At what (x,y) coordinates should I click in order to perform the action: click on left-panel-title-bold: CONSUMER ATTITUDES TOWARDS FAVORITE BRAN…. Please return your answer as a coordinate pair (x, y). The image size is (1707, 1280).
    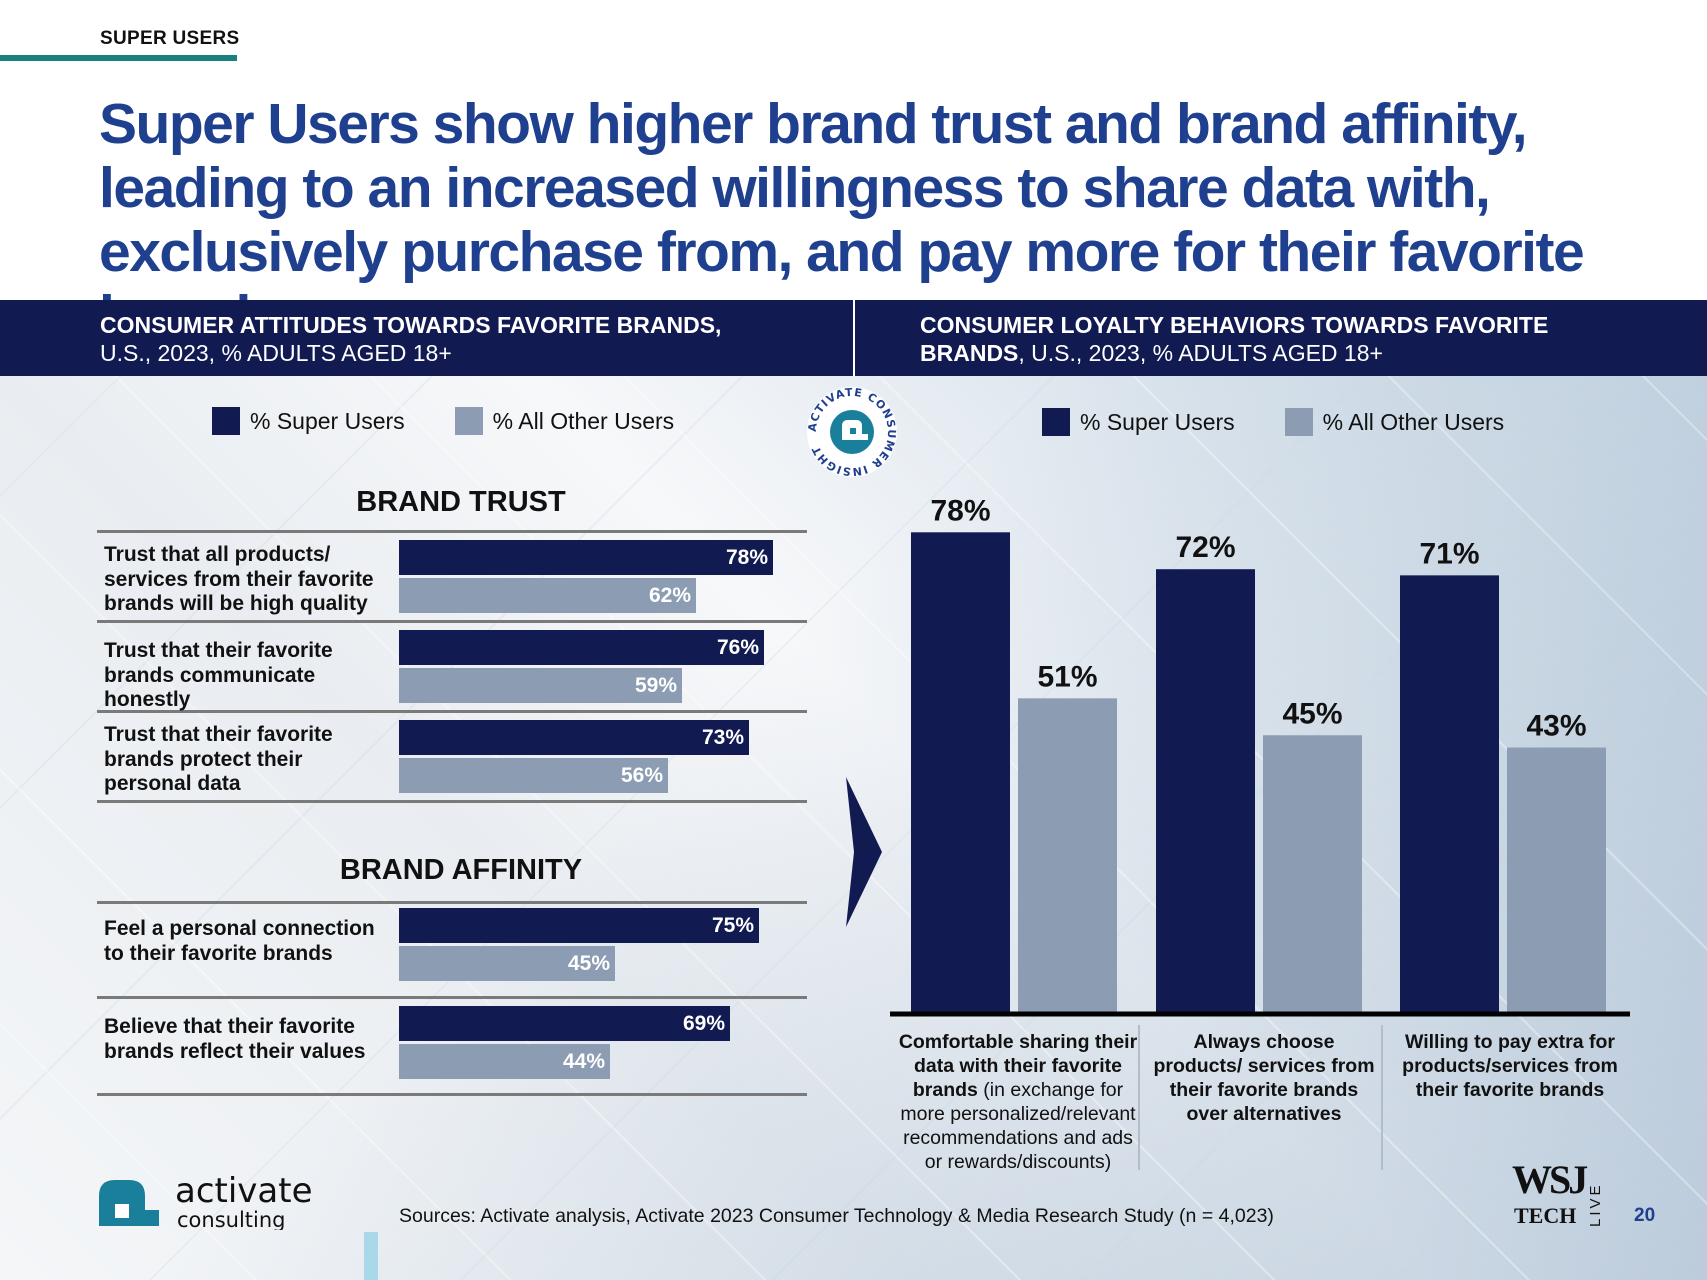
    Looking at the image, I should click on (411, 325).